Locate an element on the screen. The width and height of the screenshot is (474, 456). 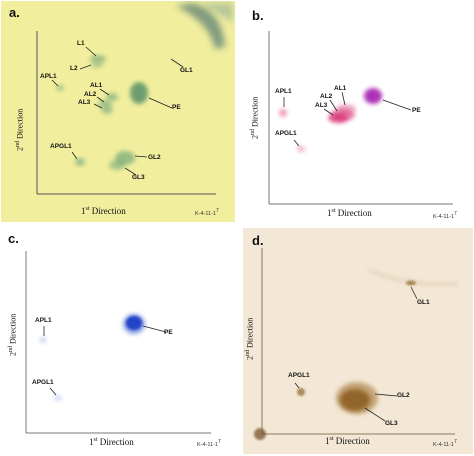
spot-l1 is located at coordinates (98, 59).